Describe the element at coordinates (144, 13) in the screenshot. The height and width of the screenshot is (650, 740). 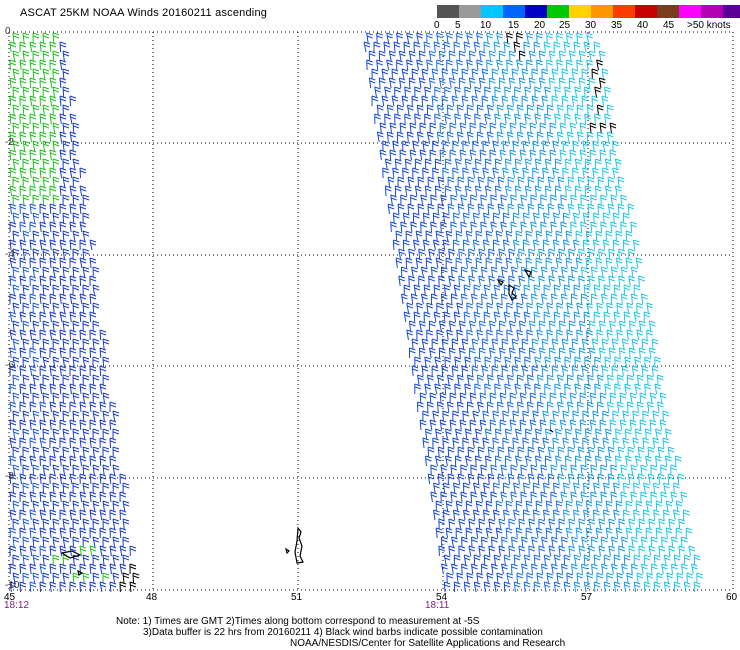
I see `map-title: ASCAT 25KM NOAA Winds 20160211 ascending` at that location.